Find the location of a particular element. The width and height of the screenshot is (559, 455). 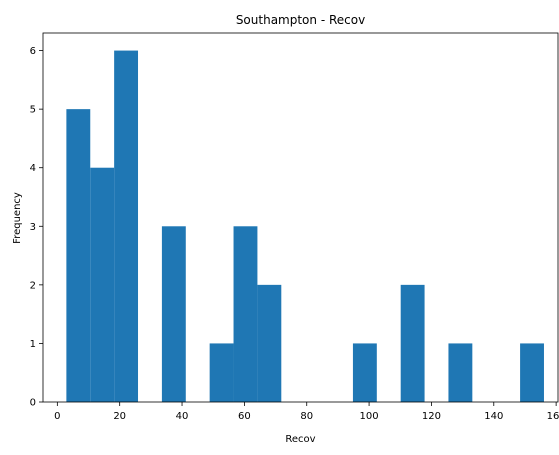

y-tick-label: 4 is located at coordinates (33, 168).